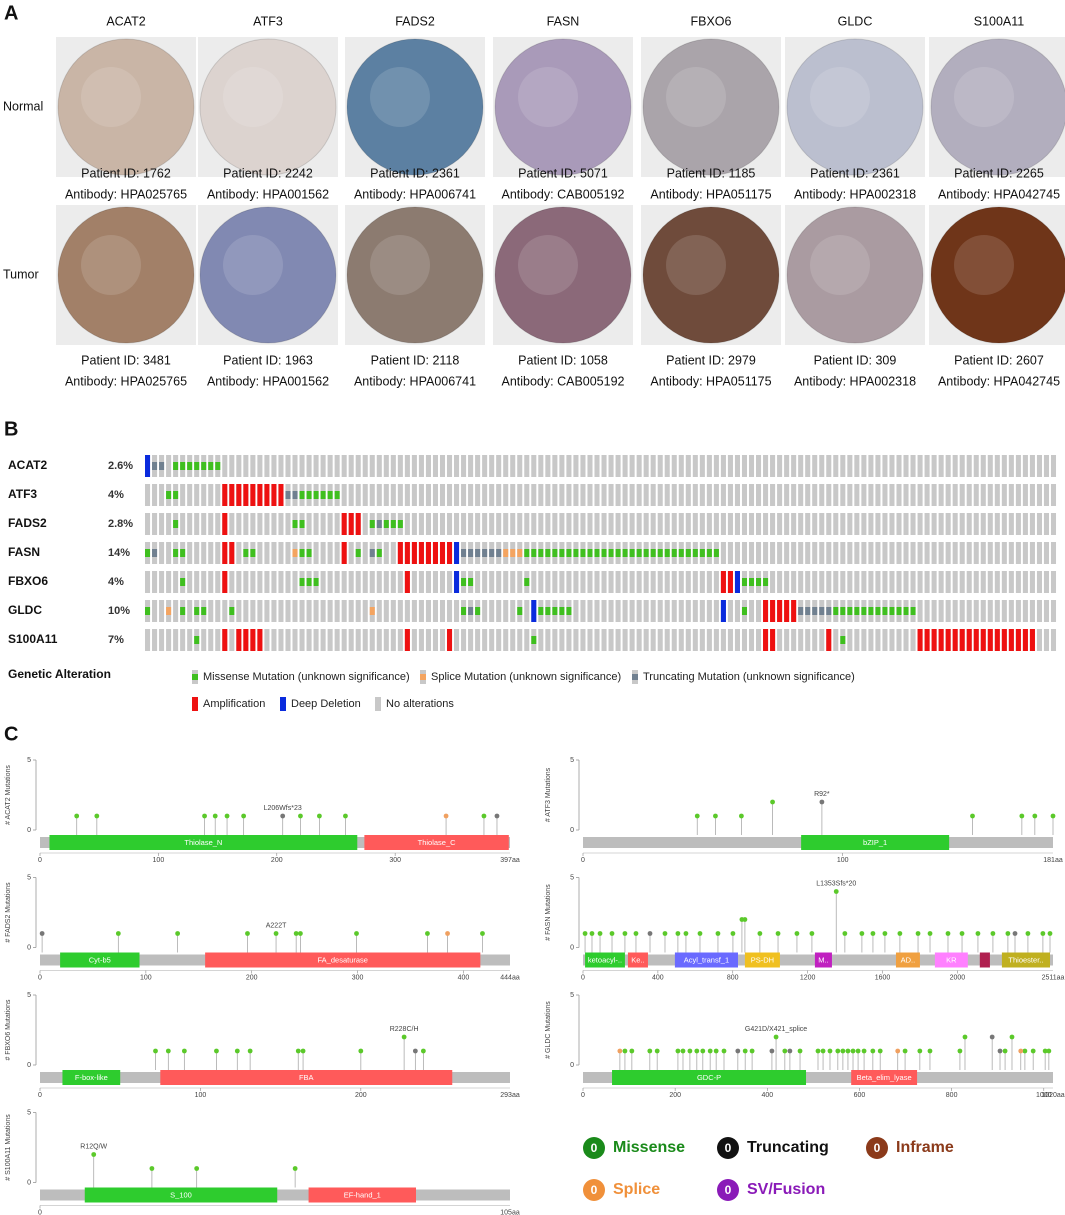 This screenshot has width=1065, height=1215. What do you see at coordinates (706, 960) in the screenshot?
I see `protein-domain` at bounding box center [706, 960].